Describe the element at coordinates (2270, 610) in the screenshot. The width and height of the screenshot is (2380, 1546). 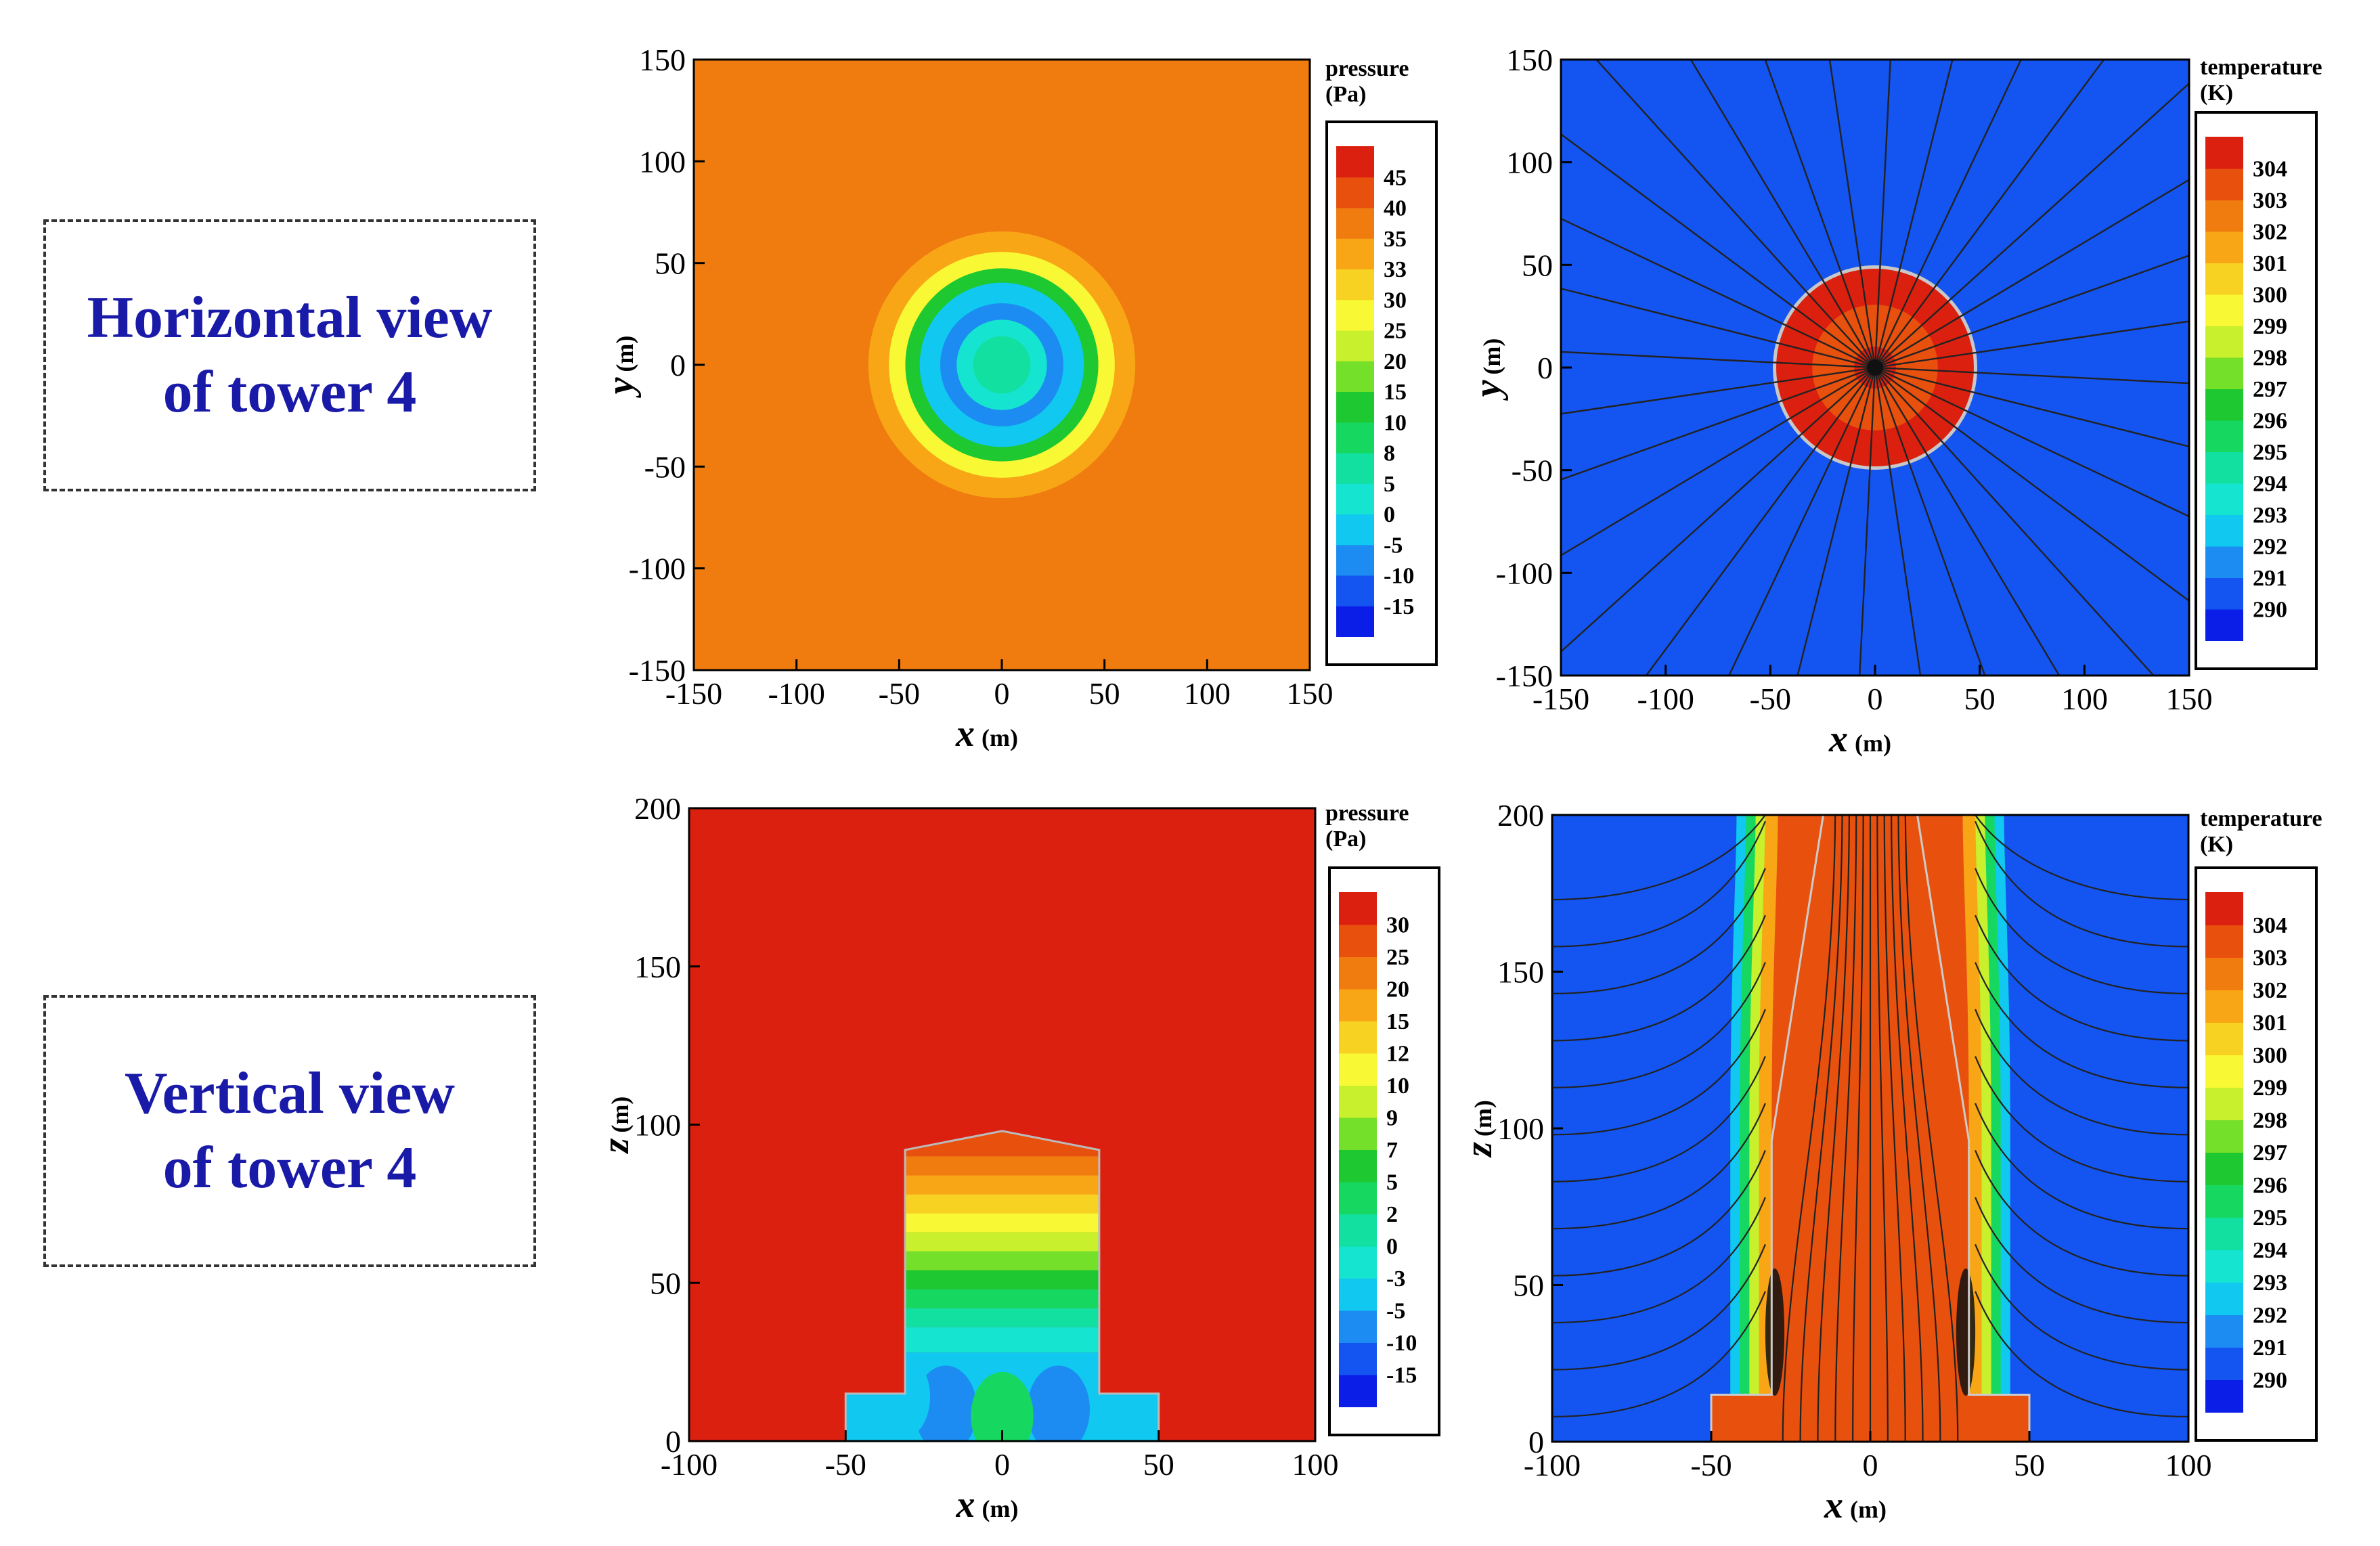
I see `legend-tick-label: 290` at that location.